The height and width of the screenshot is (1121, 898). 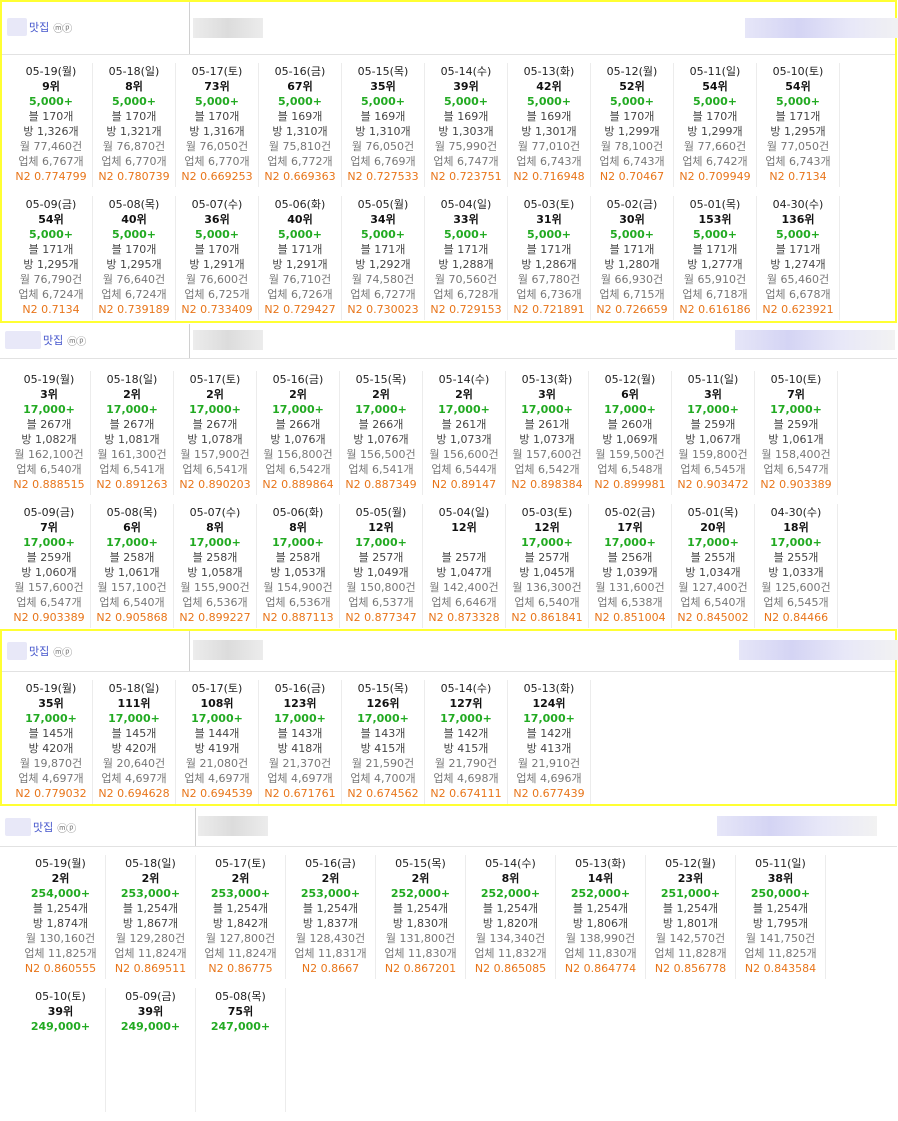 I want to click on day-n2-score: N2 0.723751, so click(x=466, y=176).